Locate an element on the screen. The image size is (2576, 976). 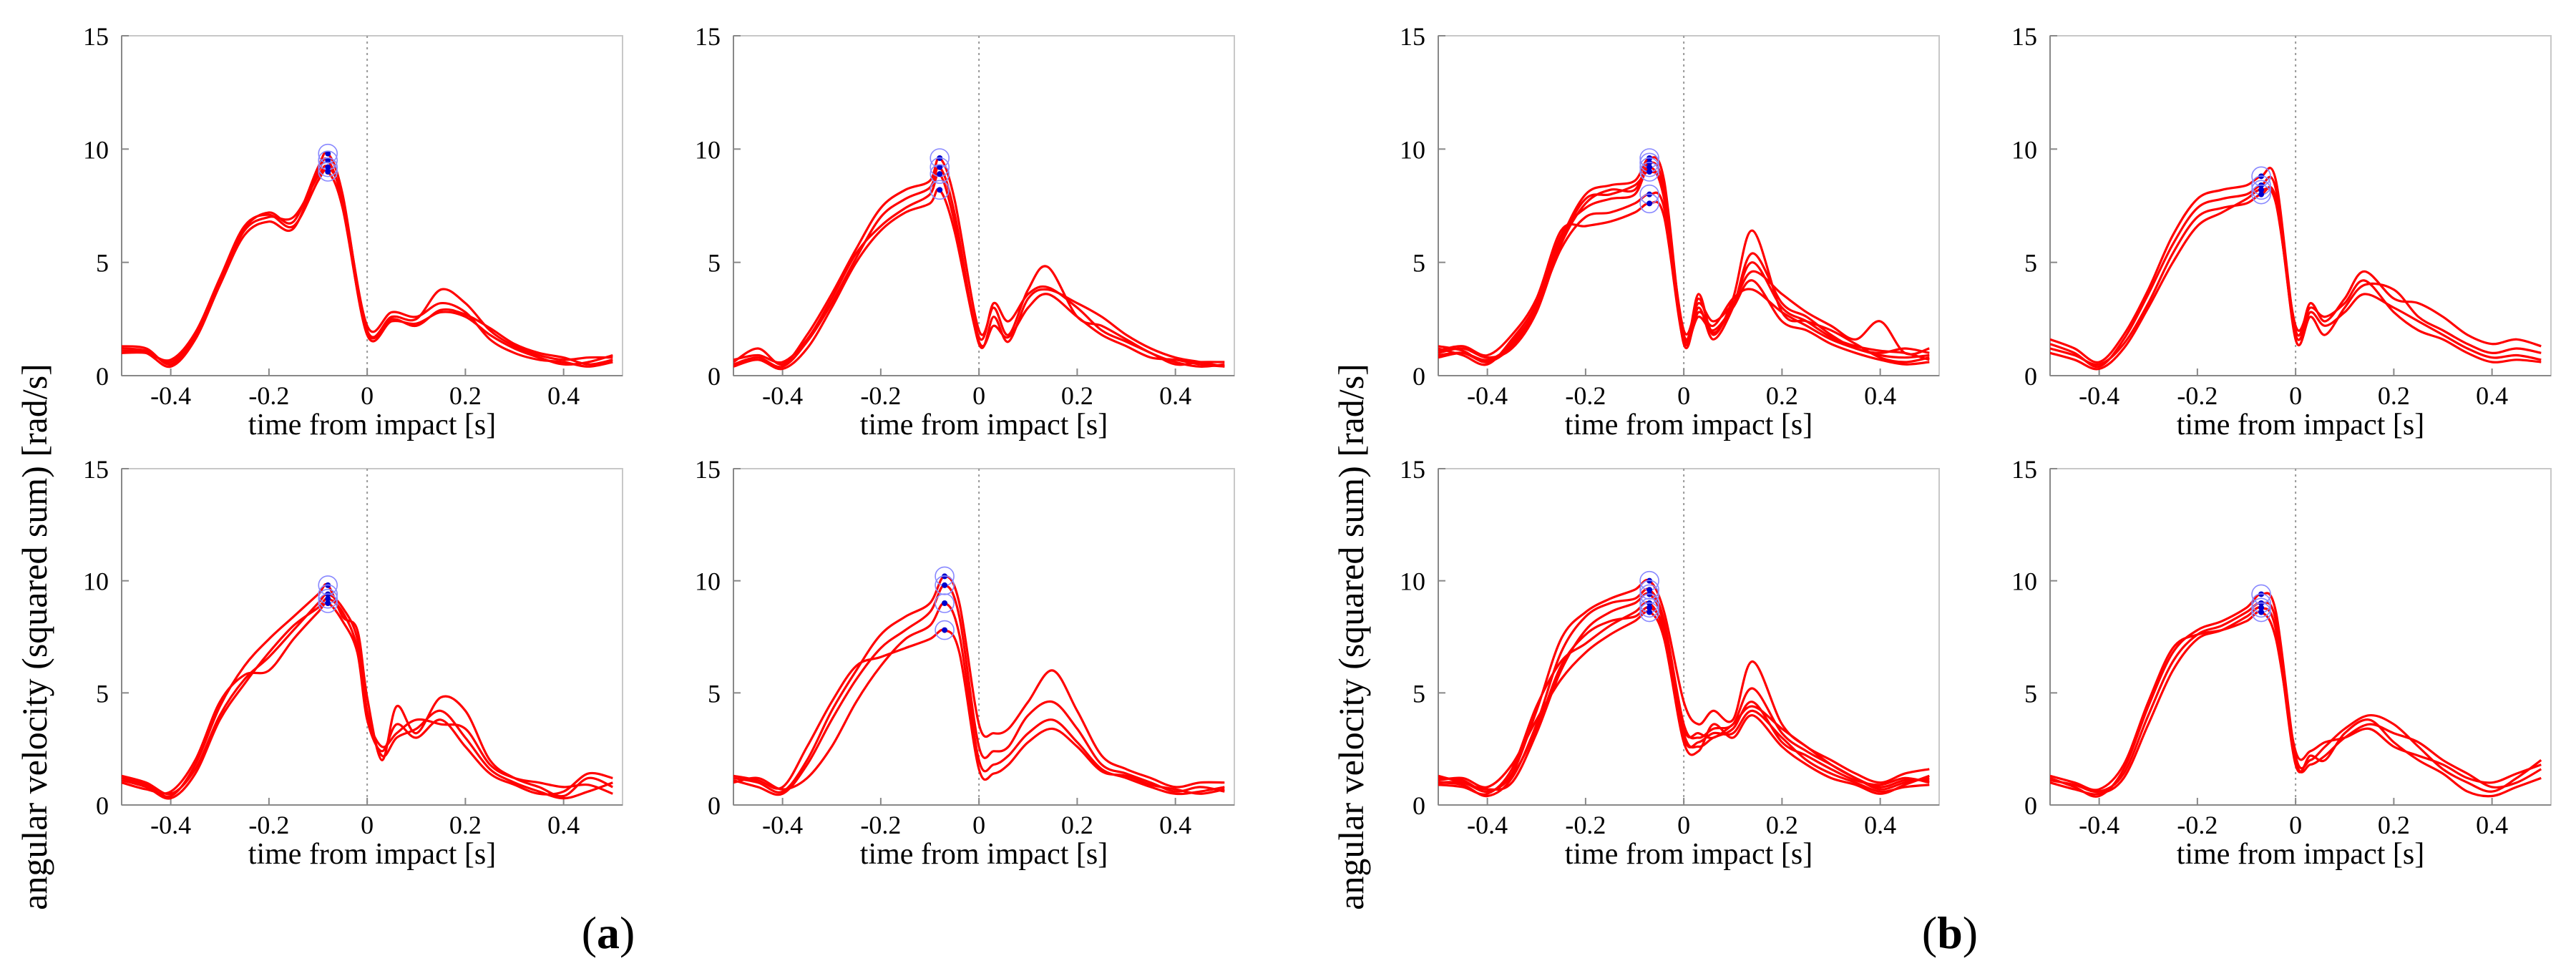
y-axis-label: angular velocity (squared sum) [rad/s] is located at coordinates (34, 636).